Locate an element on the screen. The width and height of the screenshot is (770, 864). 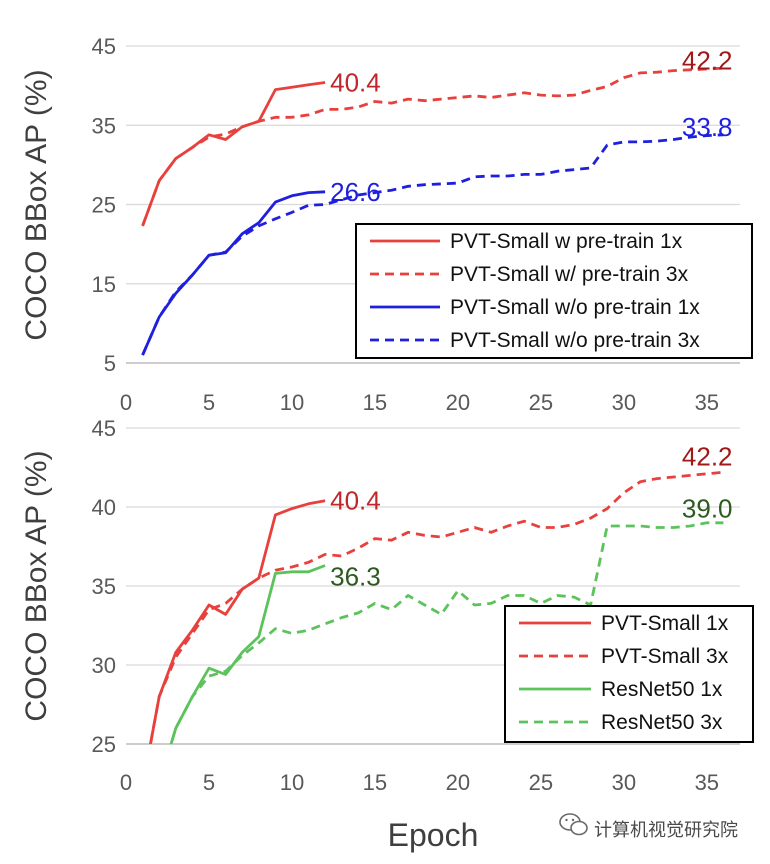
y-tick-label: 40 is located at coordinates (104, 507).